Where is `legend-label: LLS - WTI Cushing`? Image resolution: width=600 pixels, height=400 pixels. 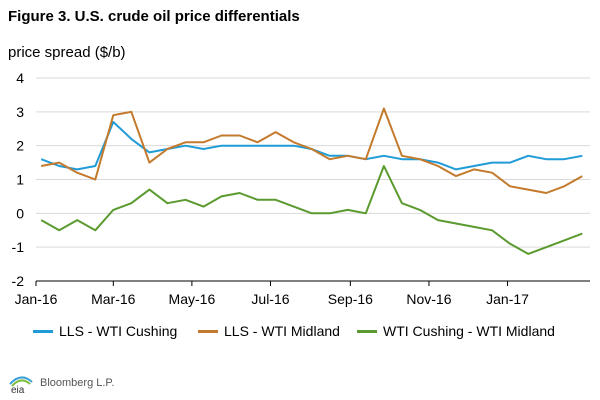
legend-label: LLS - WTI Cushing is located at coordinates (118, 331).